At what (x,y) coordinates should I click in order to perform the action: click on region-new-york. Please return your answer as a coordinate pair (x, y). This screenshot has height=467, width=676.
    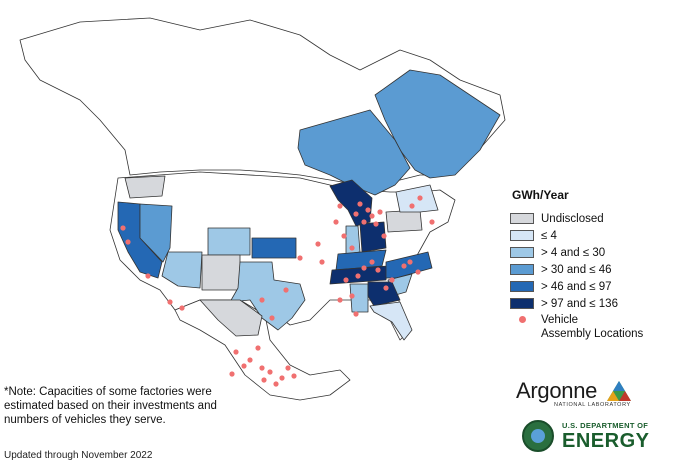
    Looking at the image, I should click on (417, 198).